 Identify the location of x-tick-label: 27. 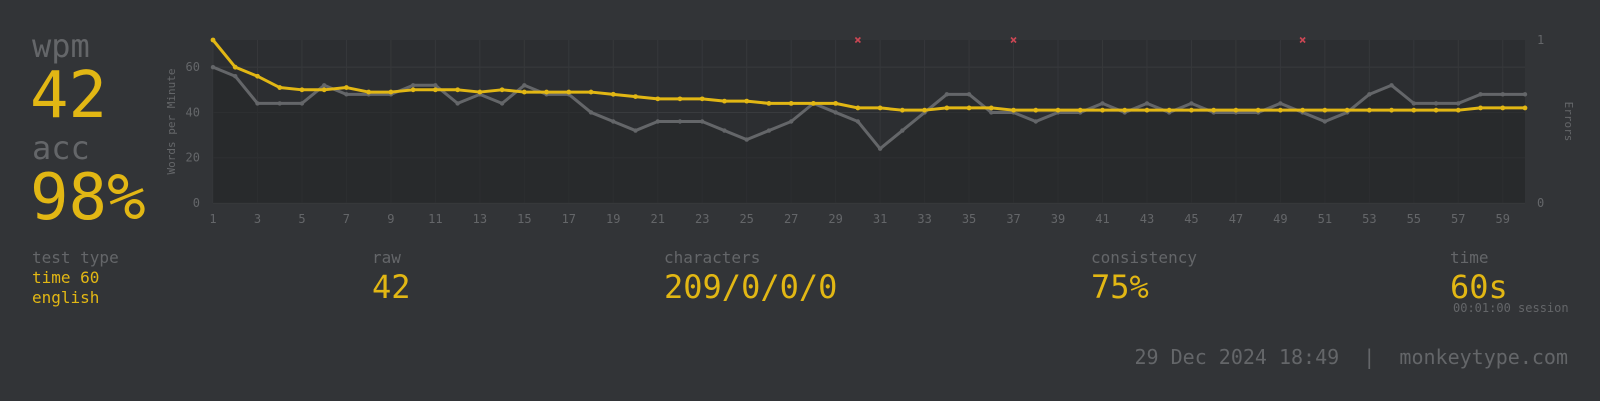
(791, 219).